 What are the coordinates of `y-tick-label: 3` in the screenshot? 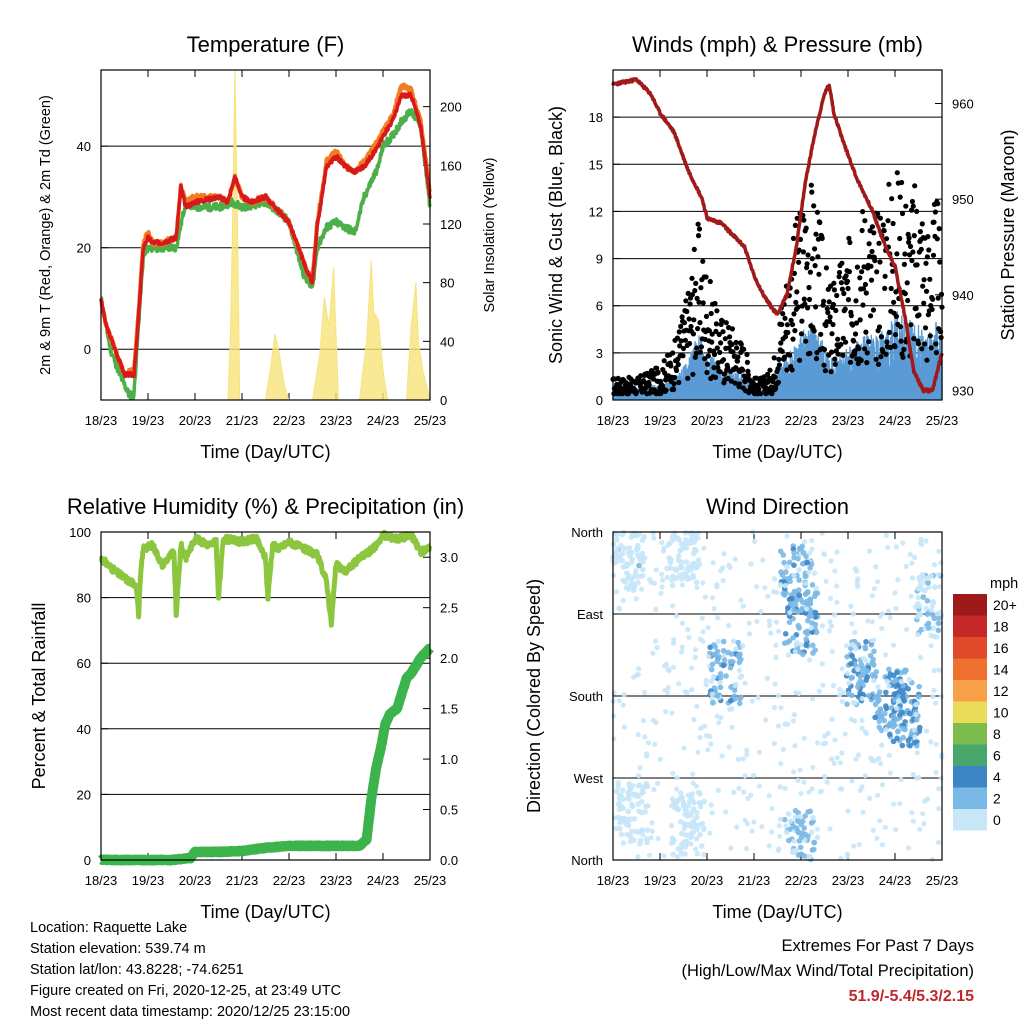 It's located at (599, 353).